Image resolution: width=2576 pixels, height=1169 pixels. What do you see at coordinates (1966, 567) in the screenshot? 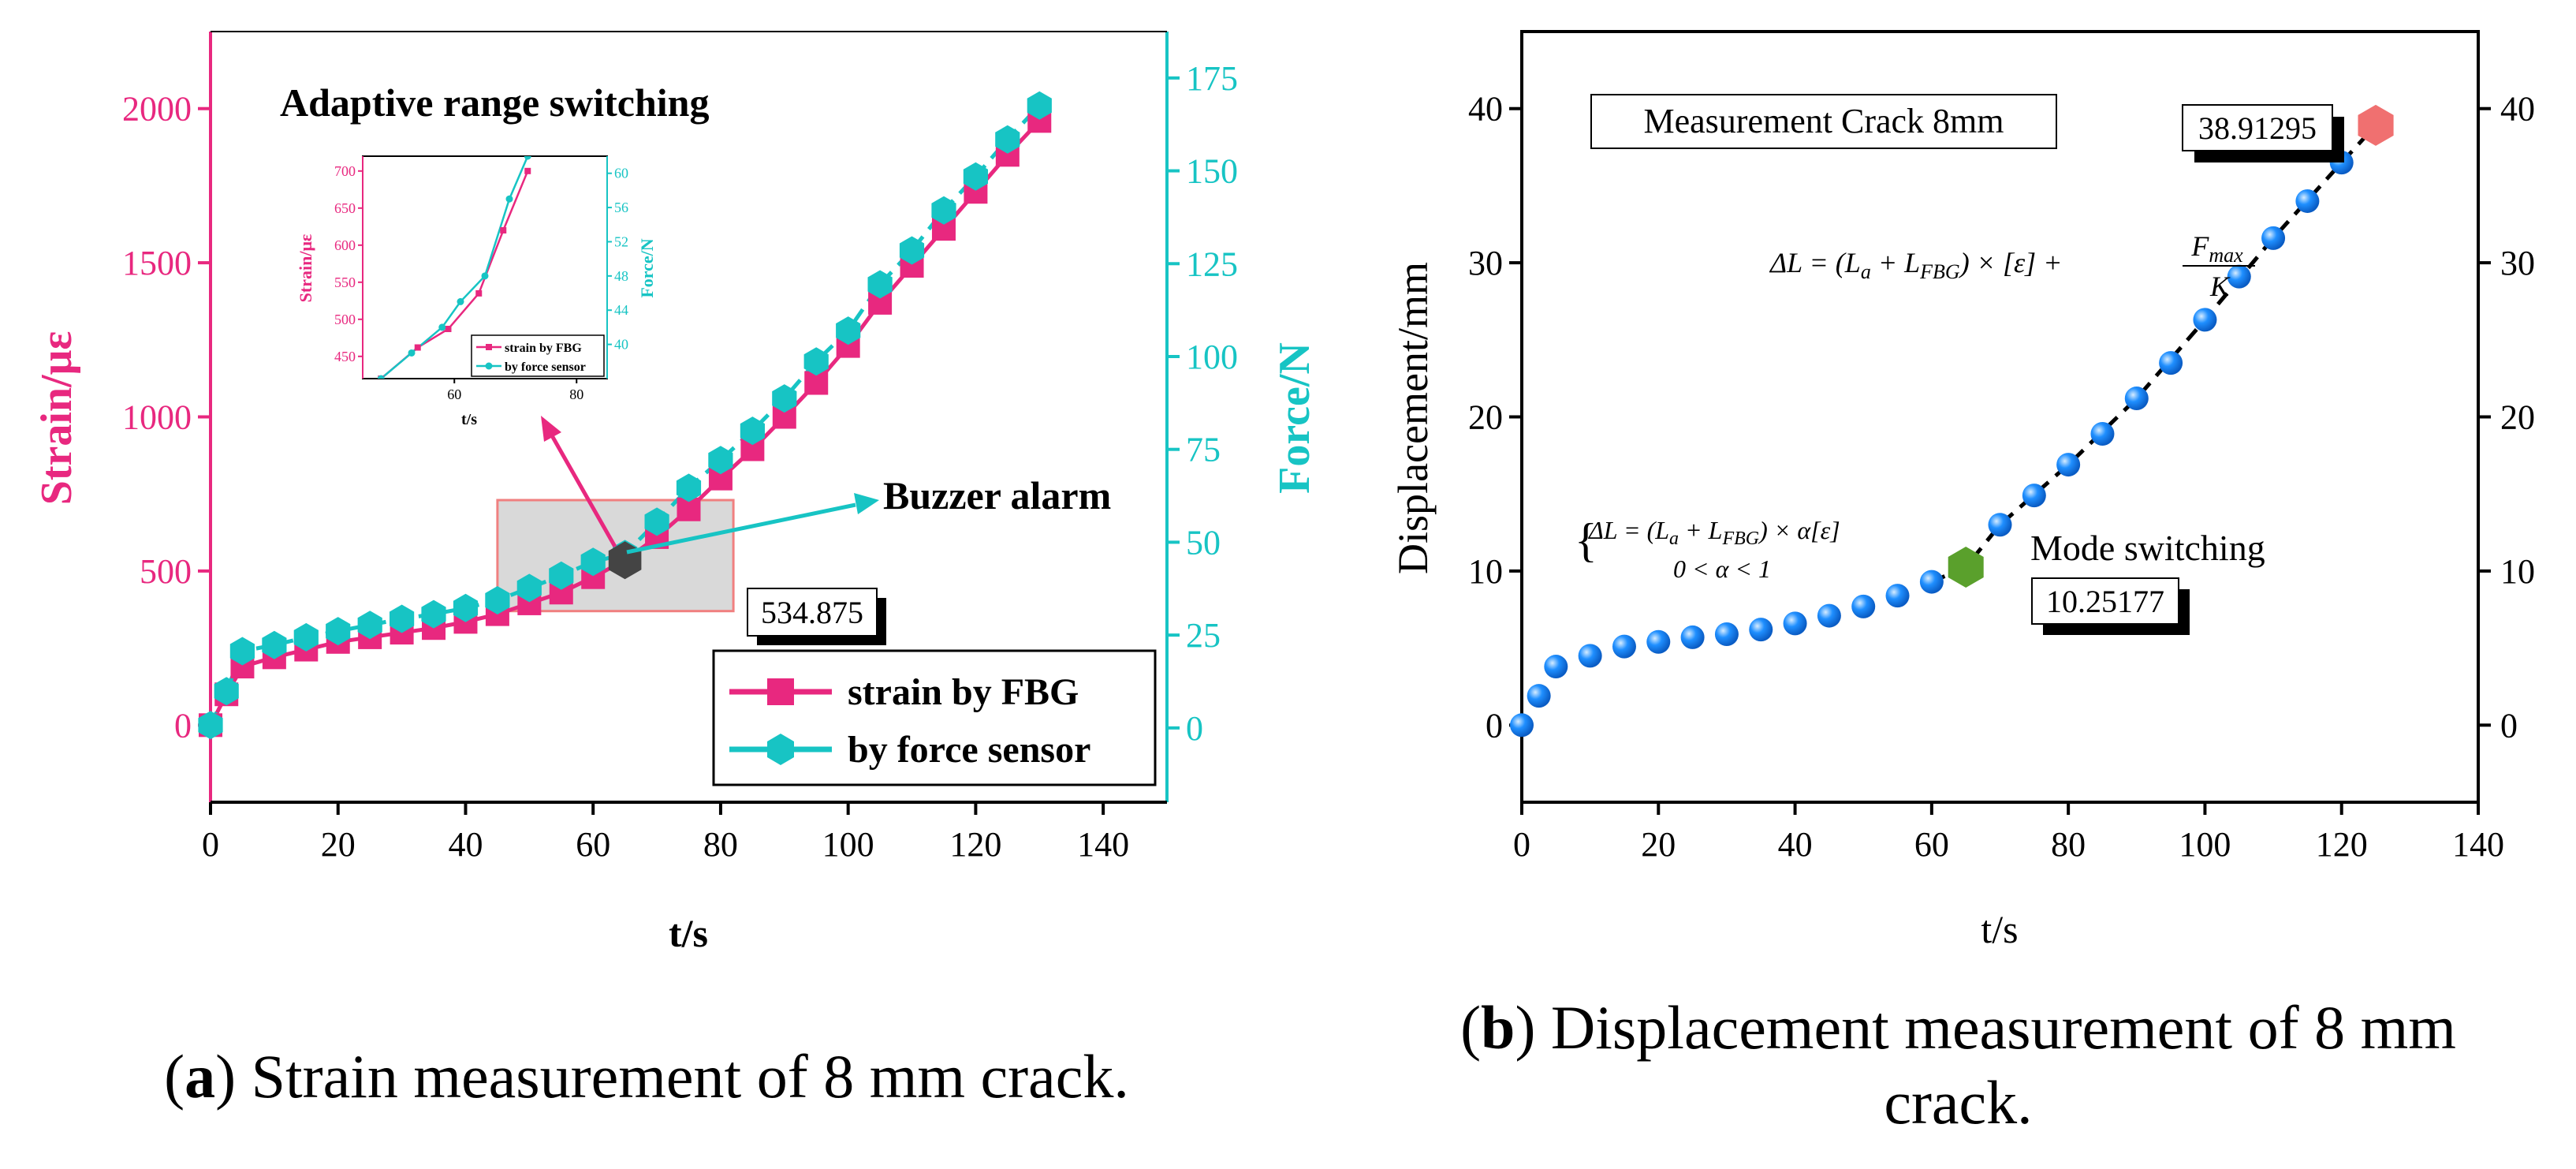
I see `b-switch-point` at bounding box center [1966, 567].